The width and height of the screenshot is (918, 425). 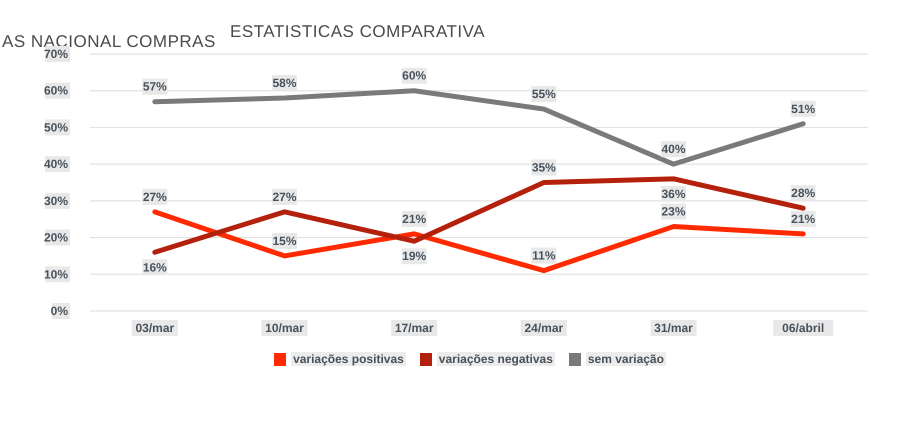 What do you see at coordinates (155, 87) in the screenshot?
I see `data-label: 57%` at bounding box center [155, 87].